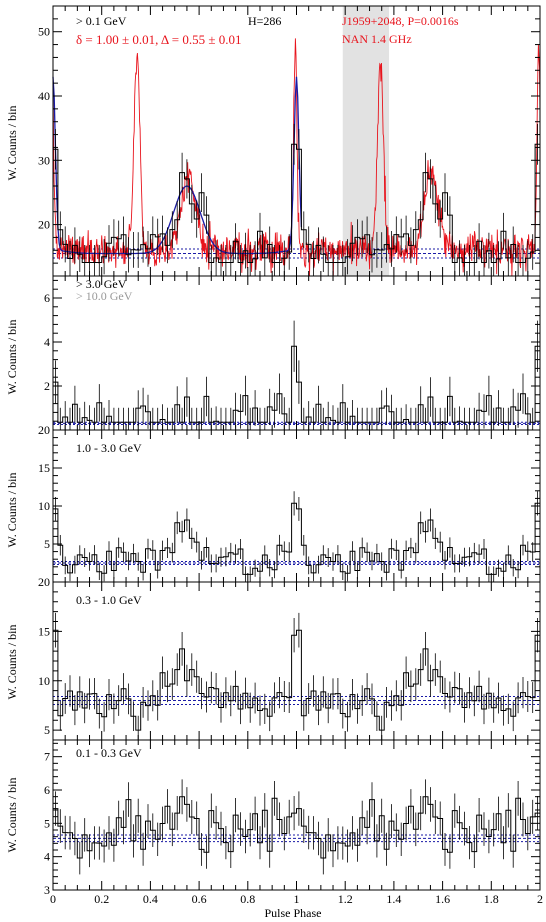 The image size is (546, 922). What do you see at coordinates (47, 757) in the screenshot?
I see `y-tick-label: 7` at bounding box center [47, 757].